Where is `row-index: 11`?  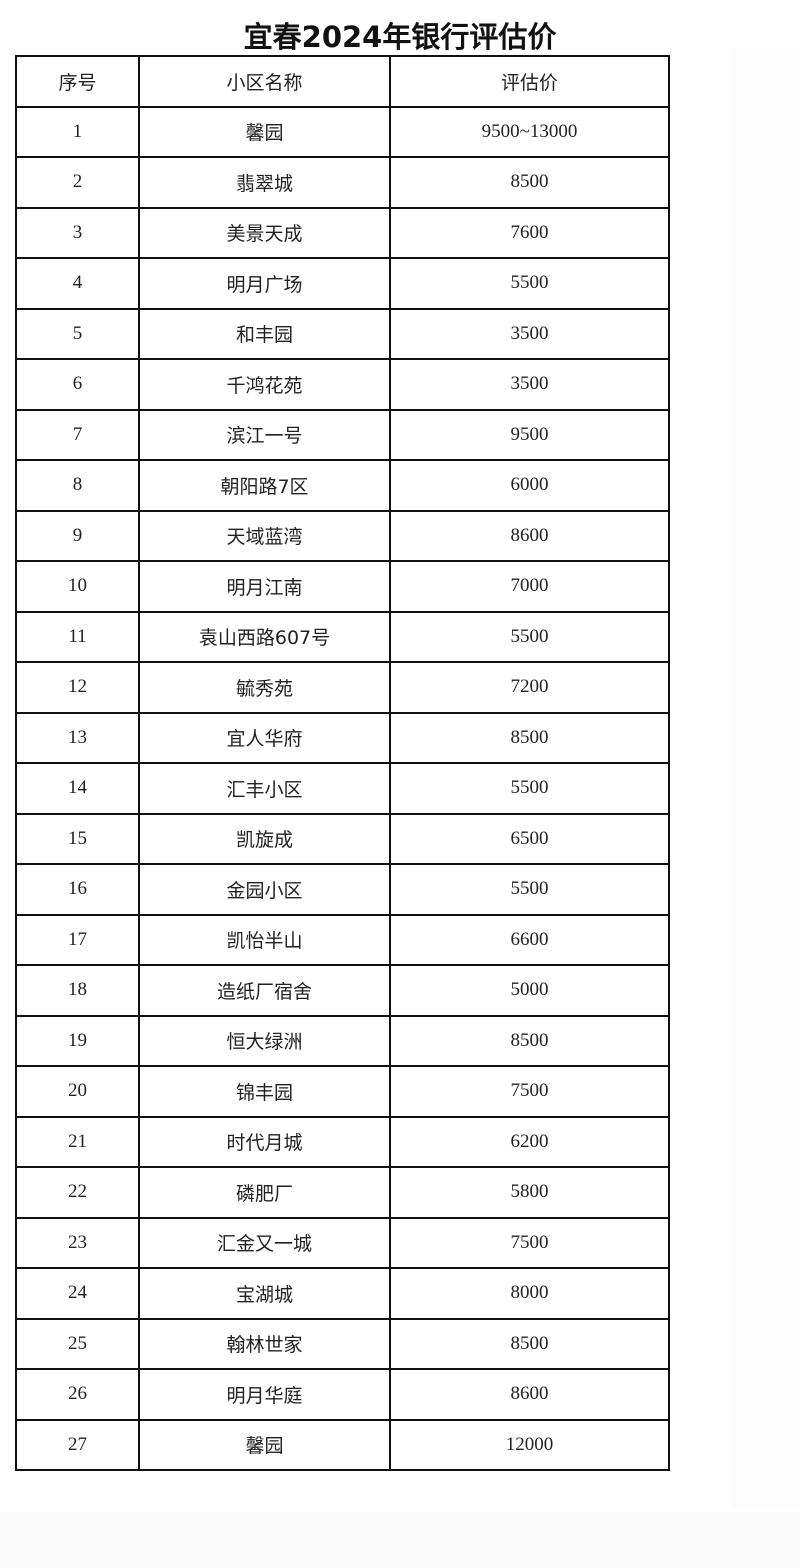 row-index: 11 is located at coordinates (77, 636).